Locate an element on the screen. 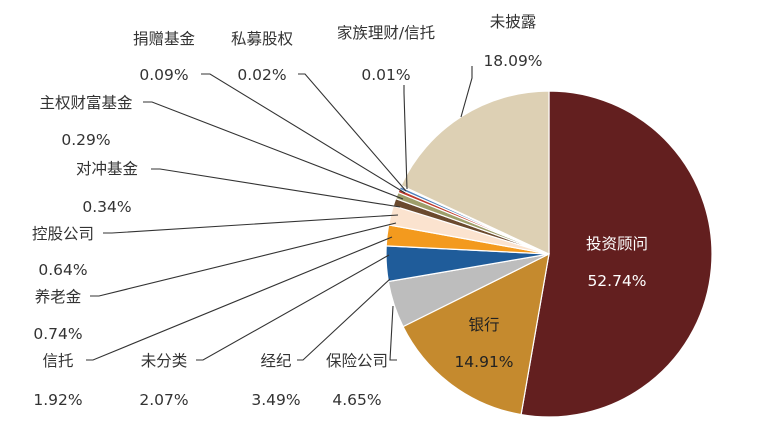  slice-label-name-8: 对冲基金 is located at coordinates (107, 169).